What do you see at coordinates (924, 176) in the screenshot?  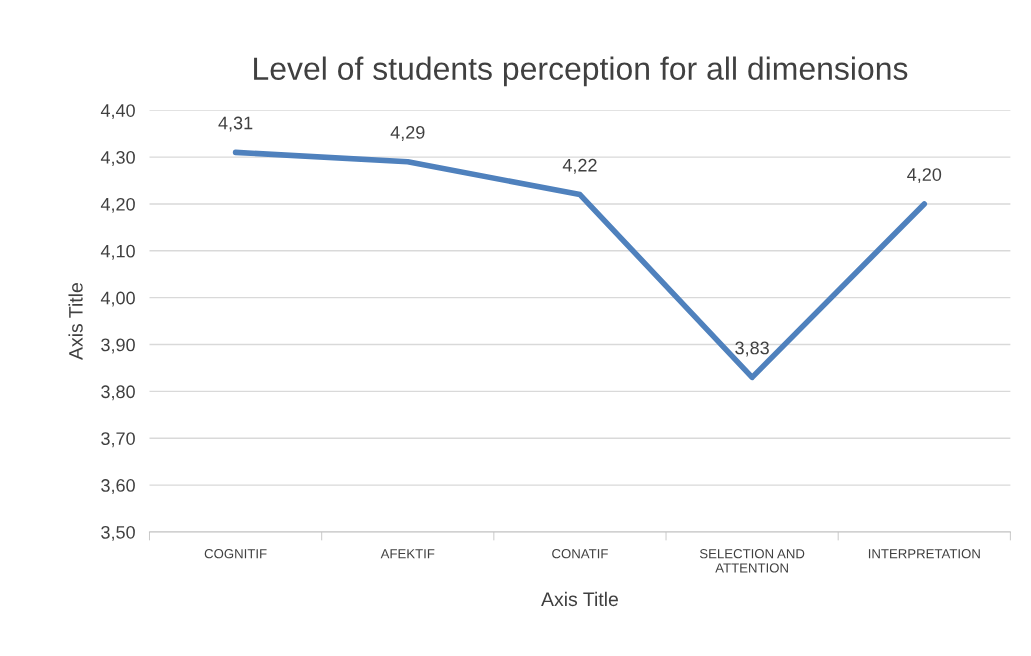 I see `data-label: 4,20` at bounding box center [924, 176].